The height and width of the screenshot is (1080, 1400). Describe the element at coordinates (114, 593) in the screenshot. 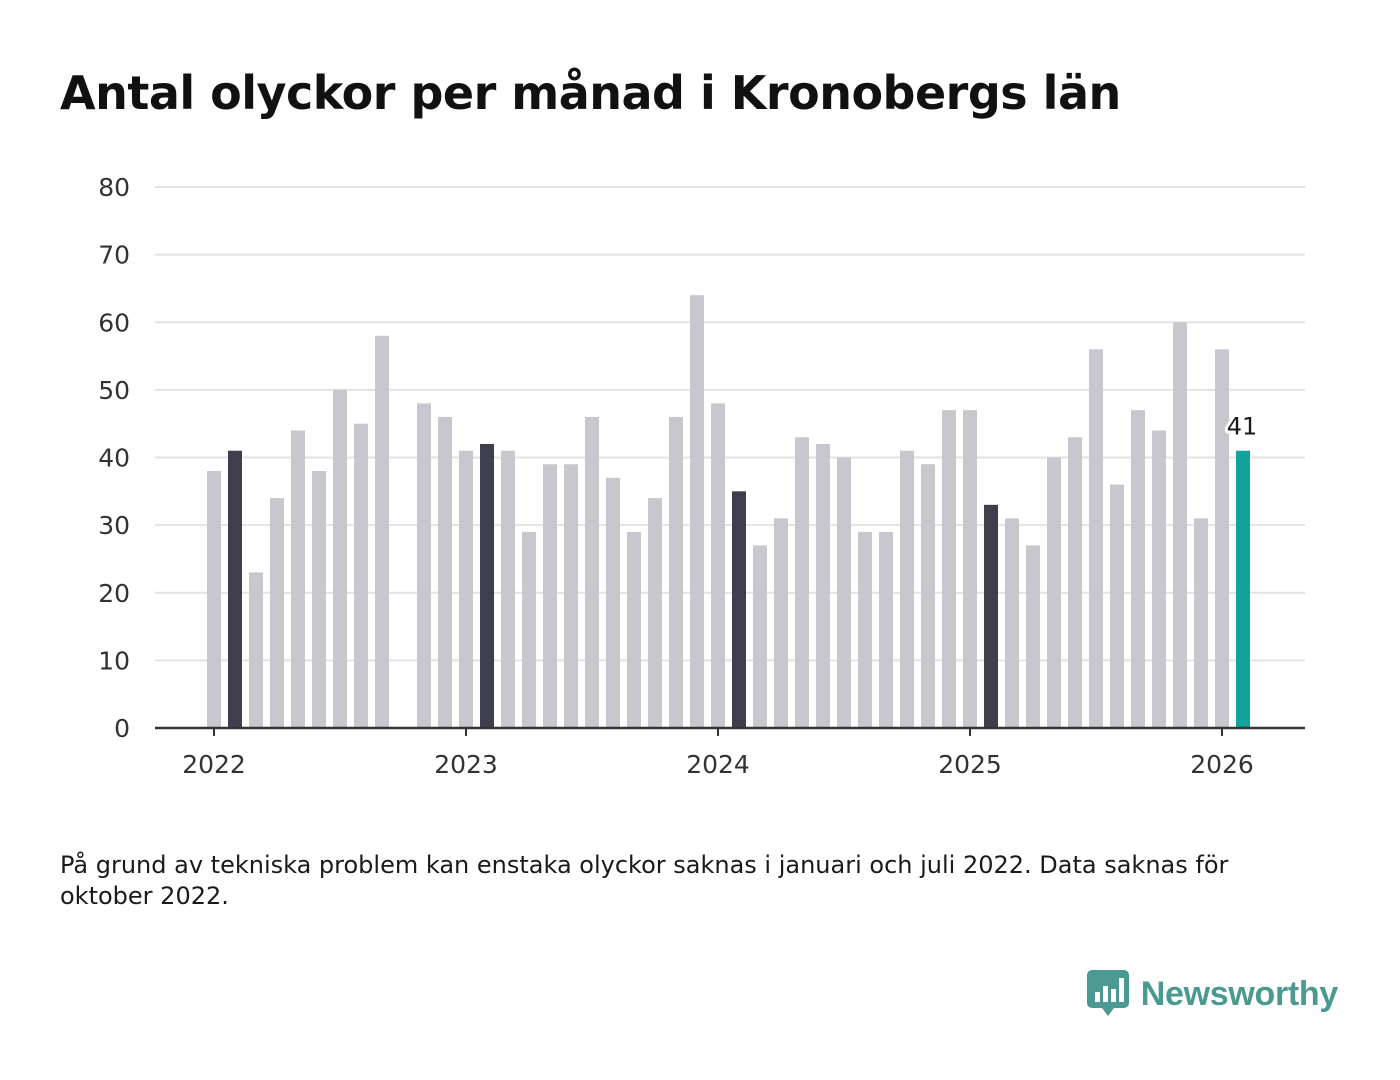

I see `y-tick-label: 20` at that location.